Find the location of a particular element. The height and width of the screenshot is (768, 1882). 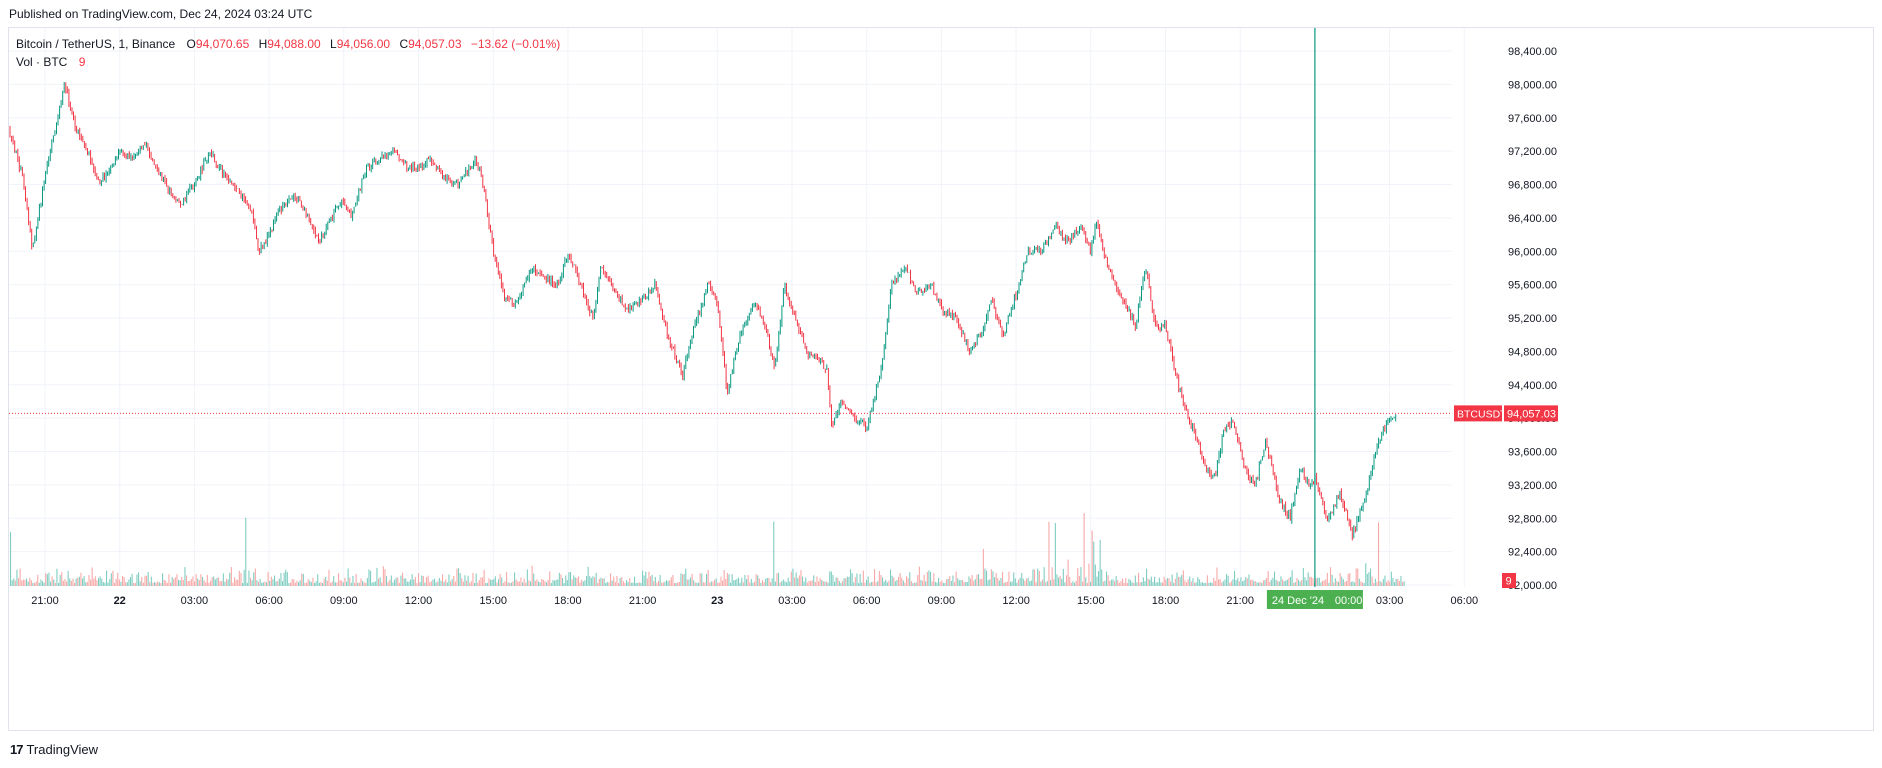

tradingview-brand: 17 TradingView is located at coordinates (54, 749).